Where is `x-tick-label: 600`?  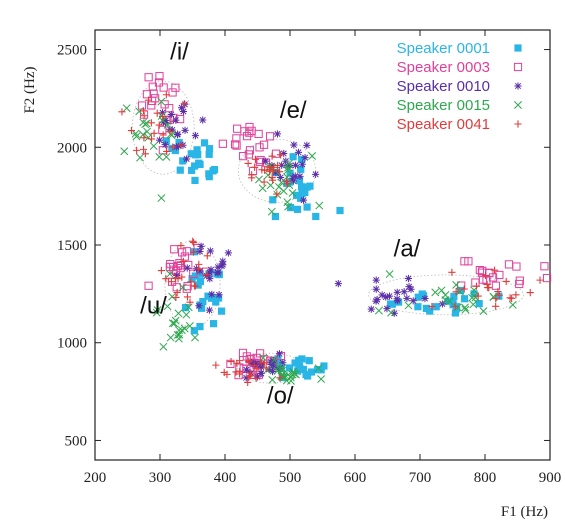
x-tick-label: 600 is located at coordinates (355, 478).